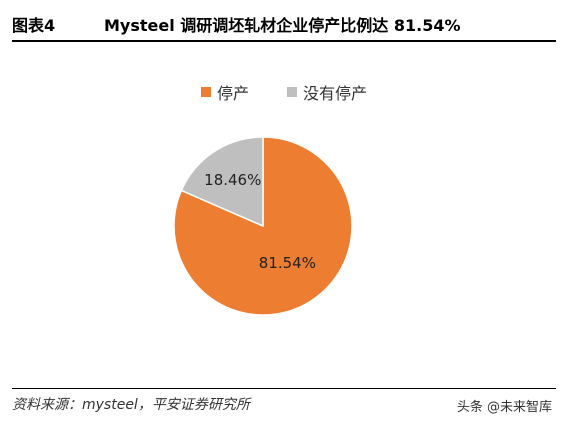 The image size is (568, 423). What do you see at coordinates (282, 25) in the screenshot?
I see `figure-title: Mysteel 调研调坯轧材企业停产比例达 81.54%` at bounding box center [282, 25].